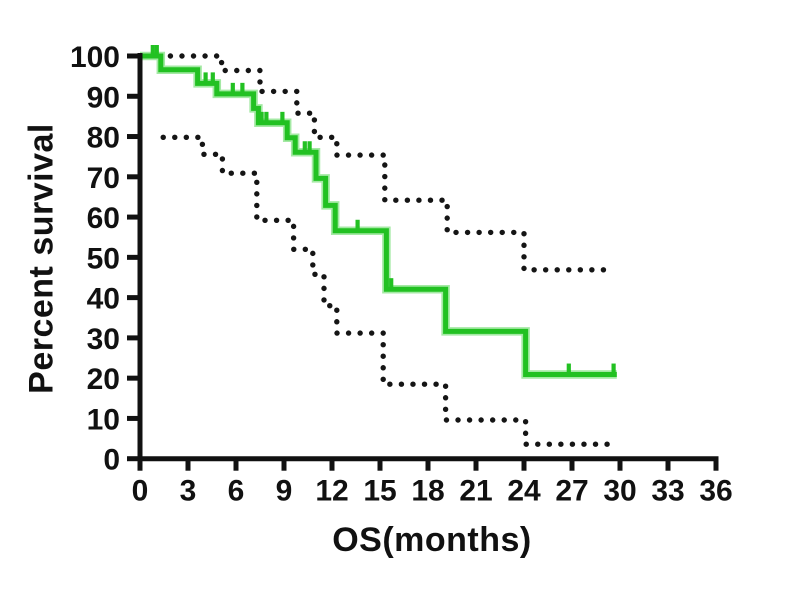 This screenshot has height=589, width=812. What do you see at coordinates (619, 491) in the screenshot?
I see `x-tick-label: 30` at bounding box center [619, 491].